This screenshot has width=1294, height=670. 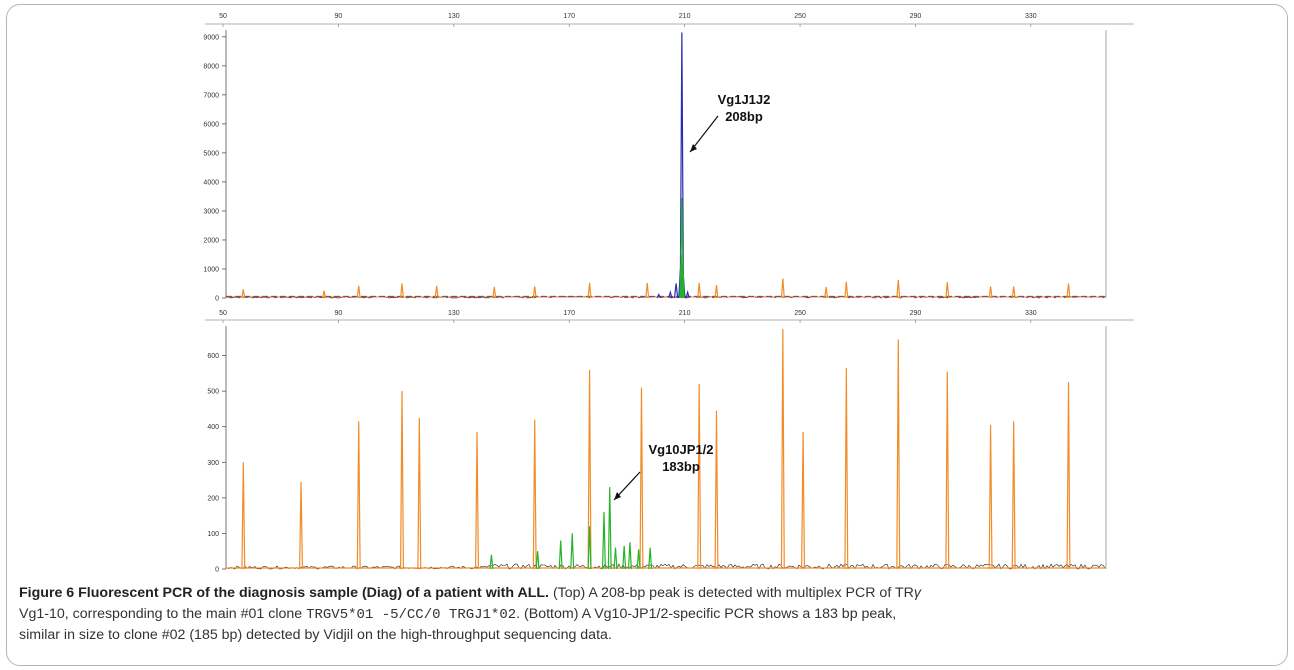 What do you see at coordinates (211, 240) in the screenshot?
I see `y-tick-label: 2000` at bounding box center [211, 240].